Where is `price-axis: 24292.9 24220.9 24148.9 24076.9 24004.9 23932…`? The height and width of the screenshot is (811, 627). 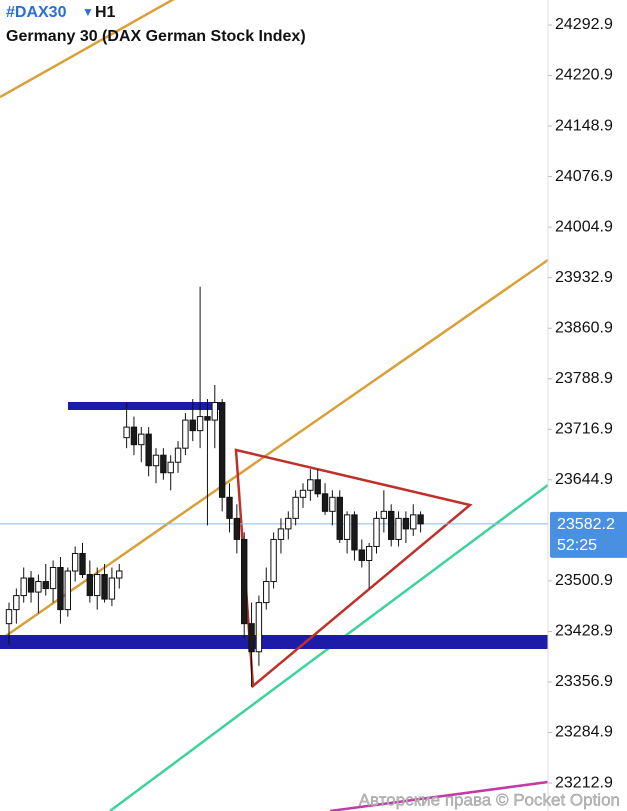
price-axis: 24292.9 24220.9 24148.9 24076.9 24004.9 23932… is located at coordinates (587, 403).